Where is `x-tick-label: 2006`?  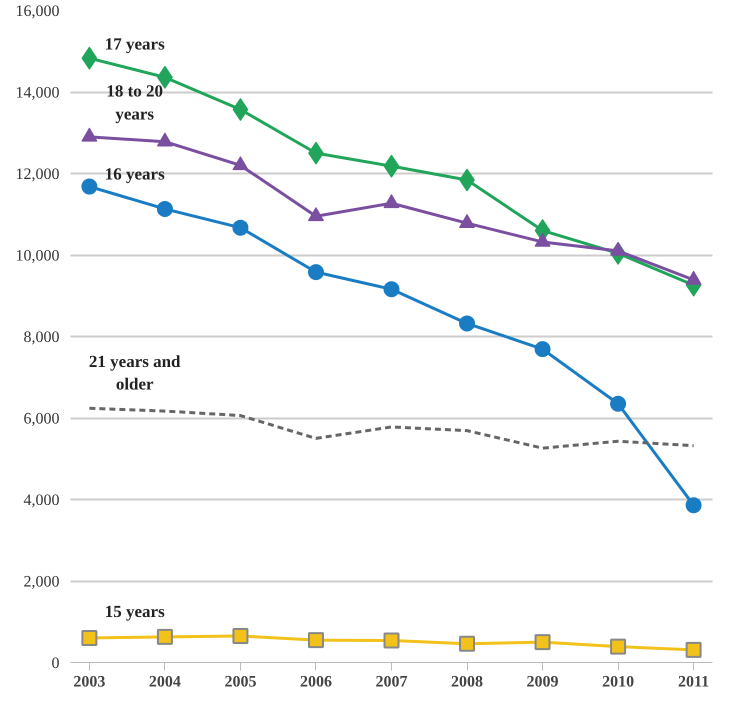
x-tick-label: 2006 is located at coordinates (316, 682).